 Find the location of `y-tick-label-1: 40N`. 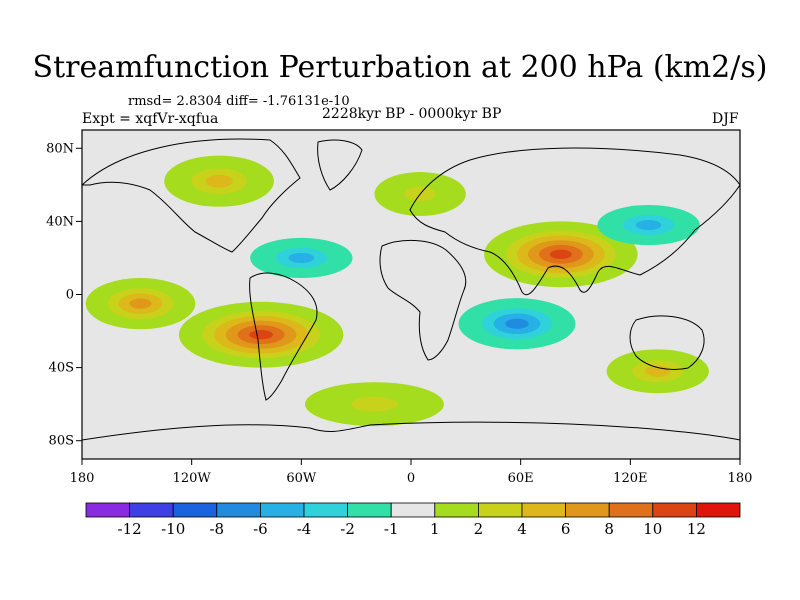

y-tick-label-1: 40N is located at coordinates (60, 221).